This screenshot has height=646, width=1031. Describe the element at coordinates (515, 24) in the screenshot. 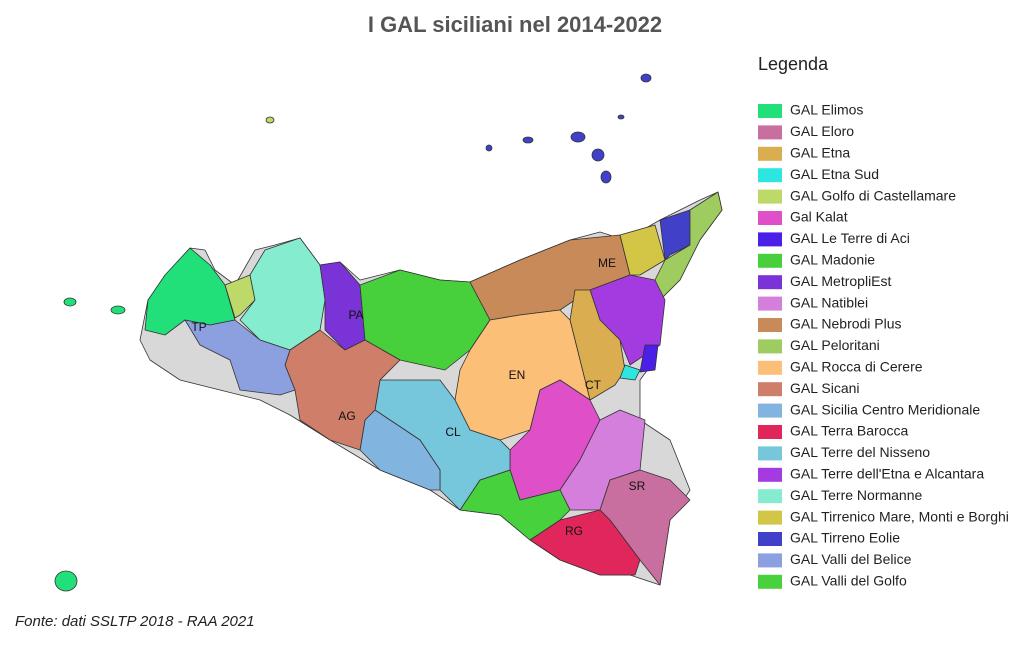

I see `map-title: I GAL siciliani nel 2014-2022` at that location.